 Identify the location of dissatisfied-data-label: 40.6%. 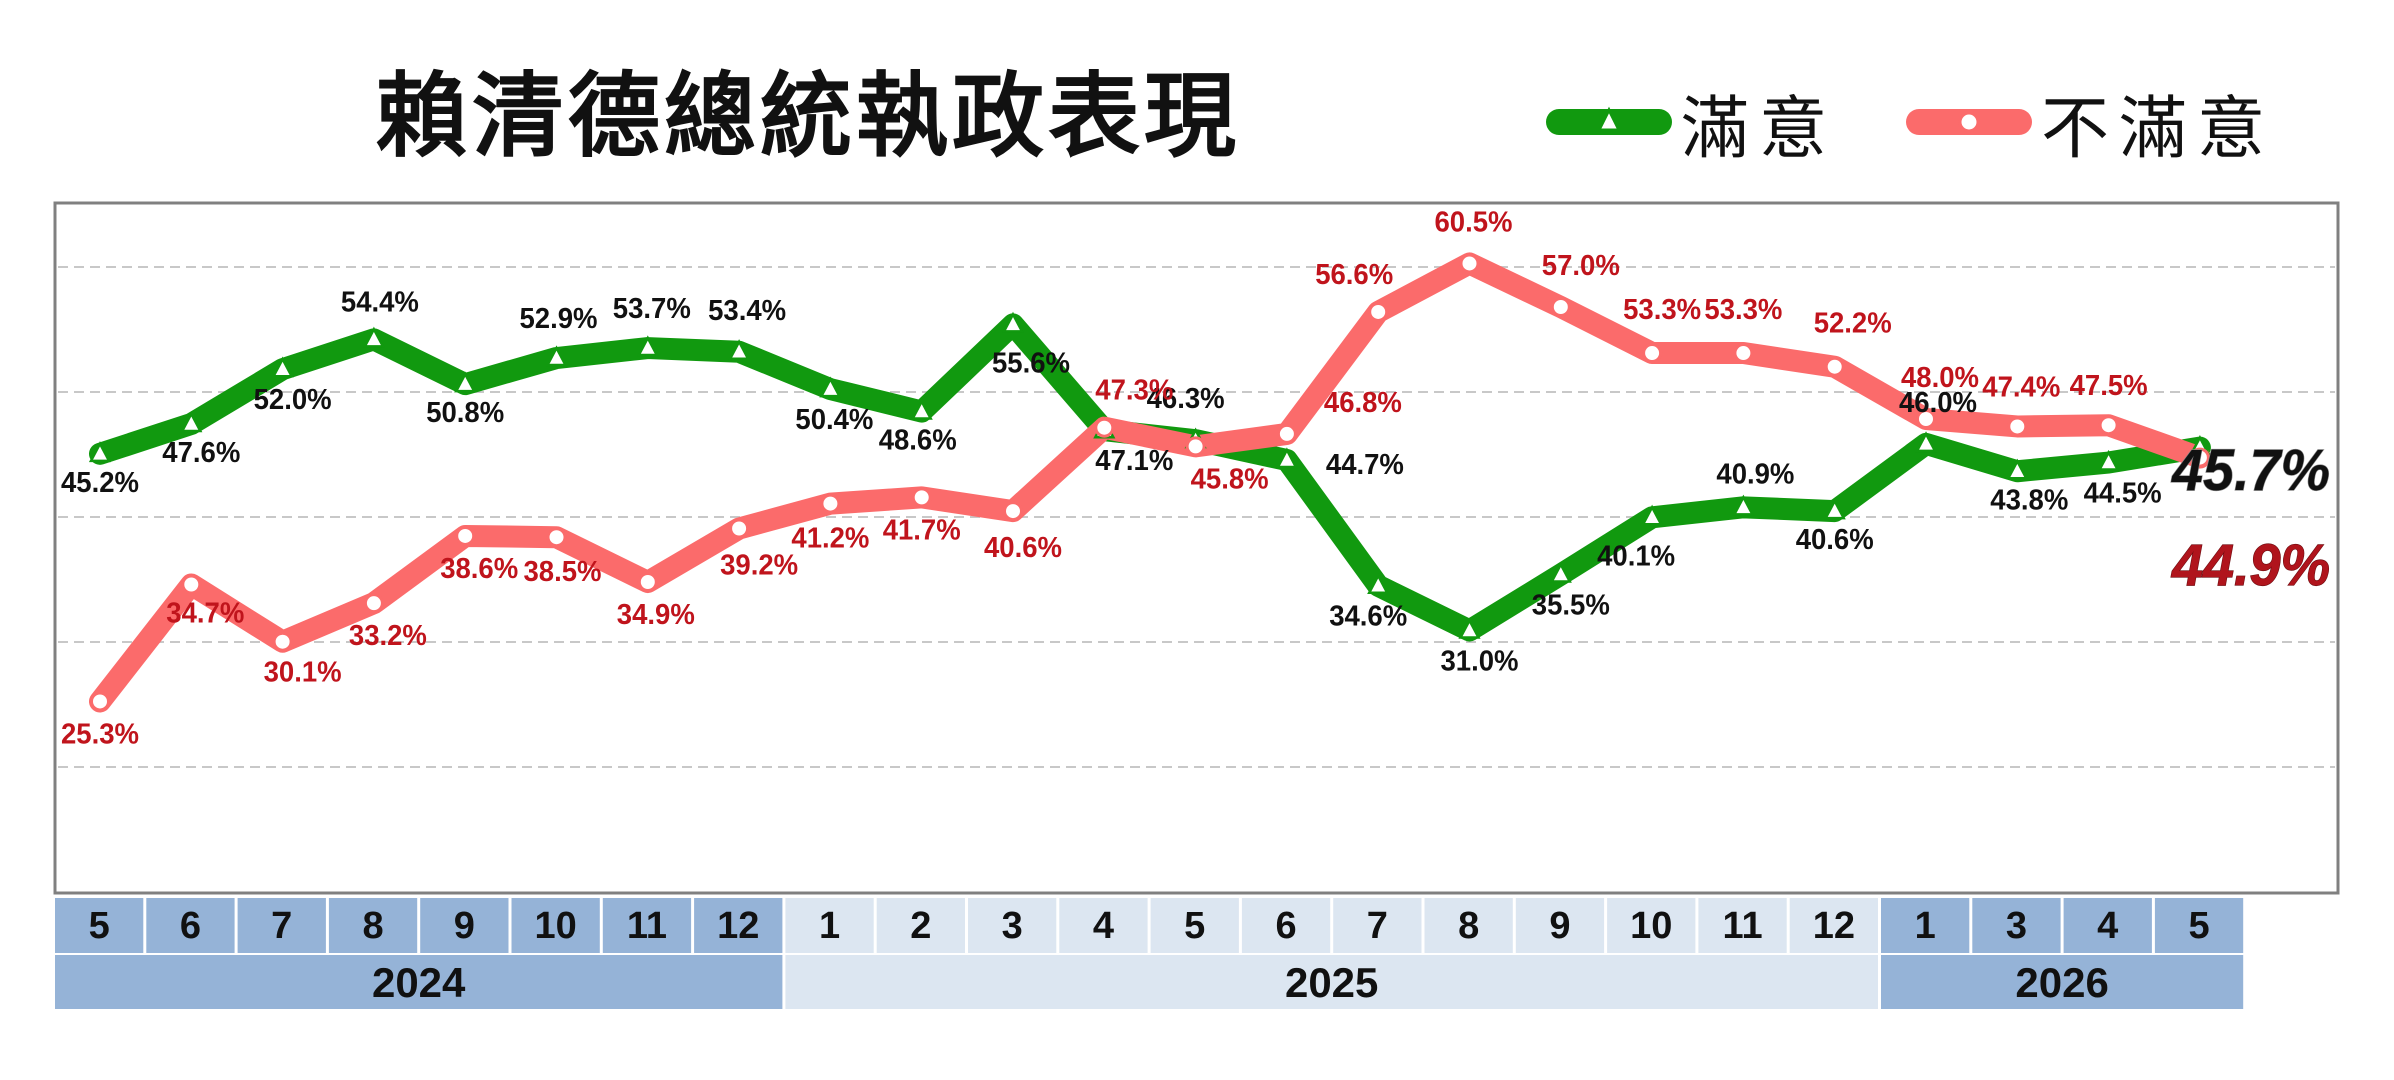
(1023, 548).